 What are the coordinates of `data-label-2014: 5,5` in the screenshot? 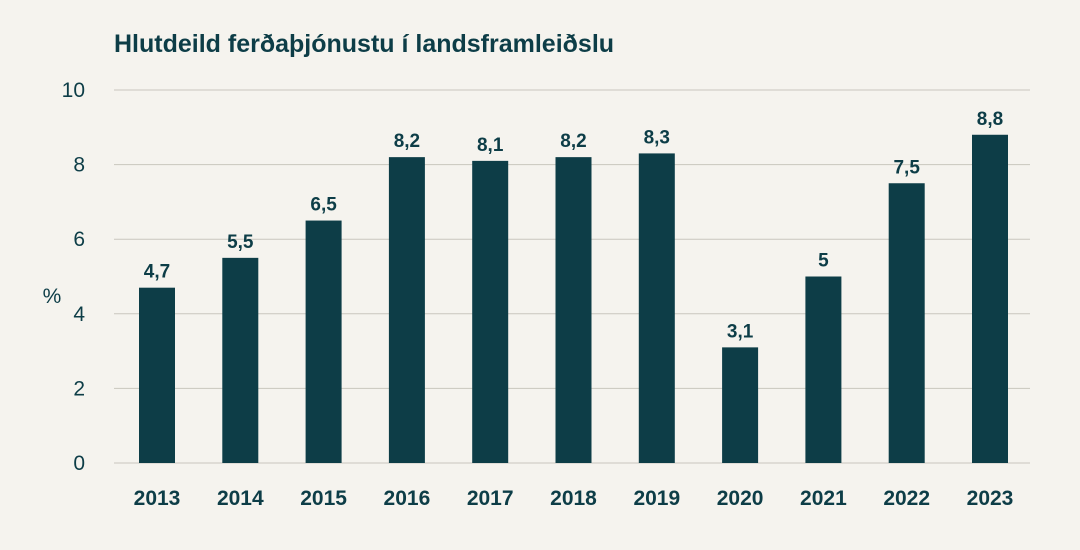 It's located at (240, 242).